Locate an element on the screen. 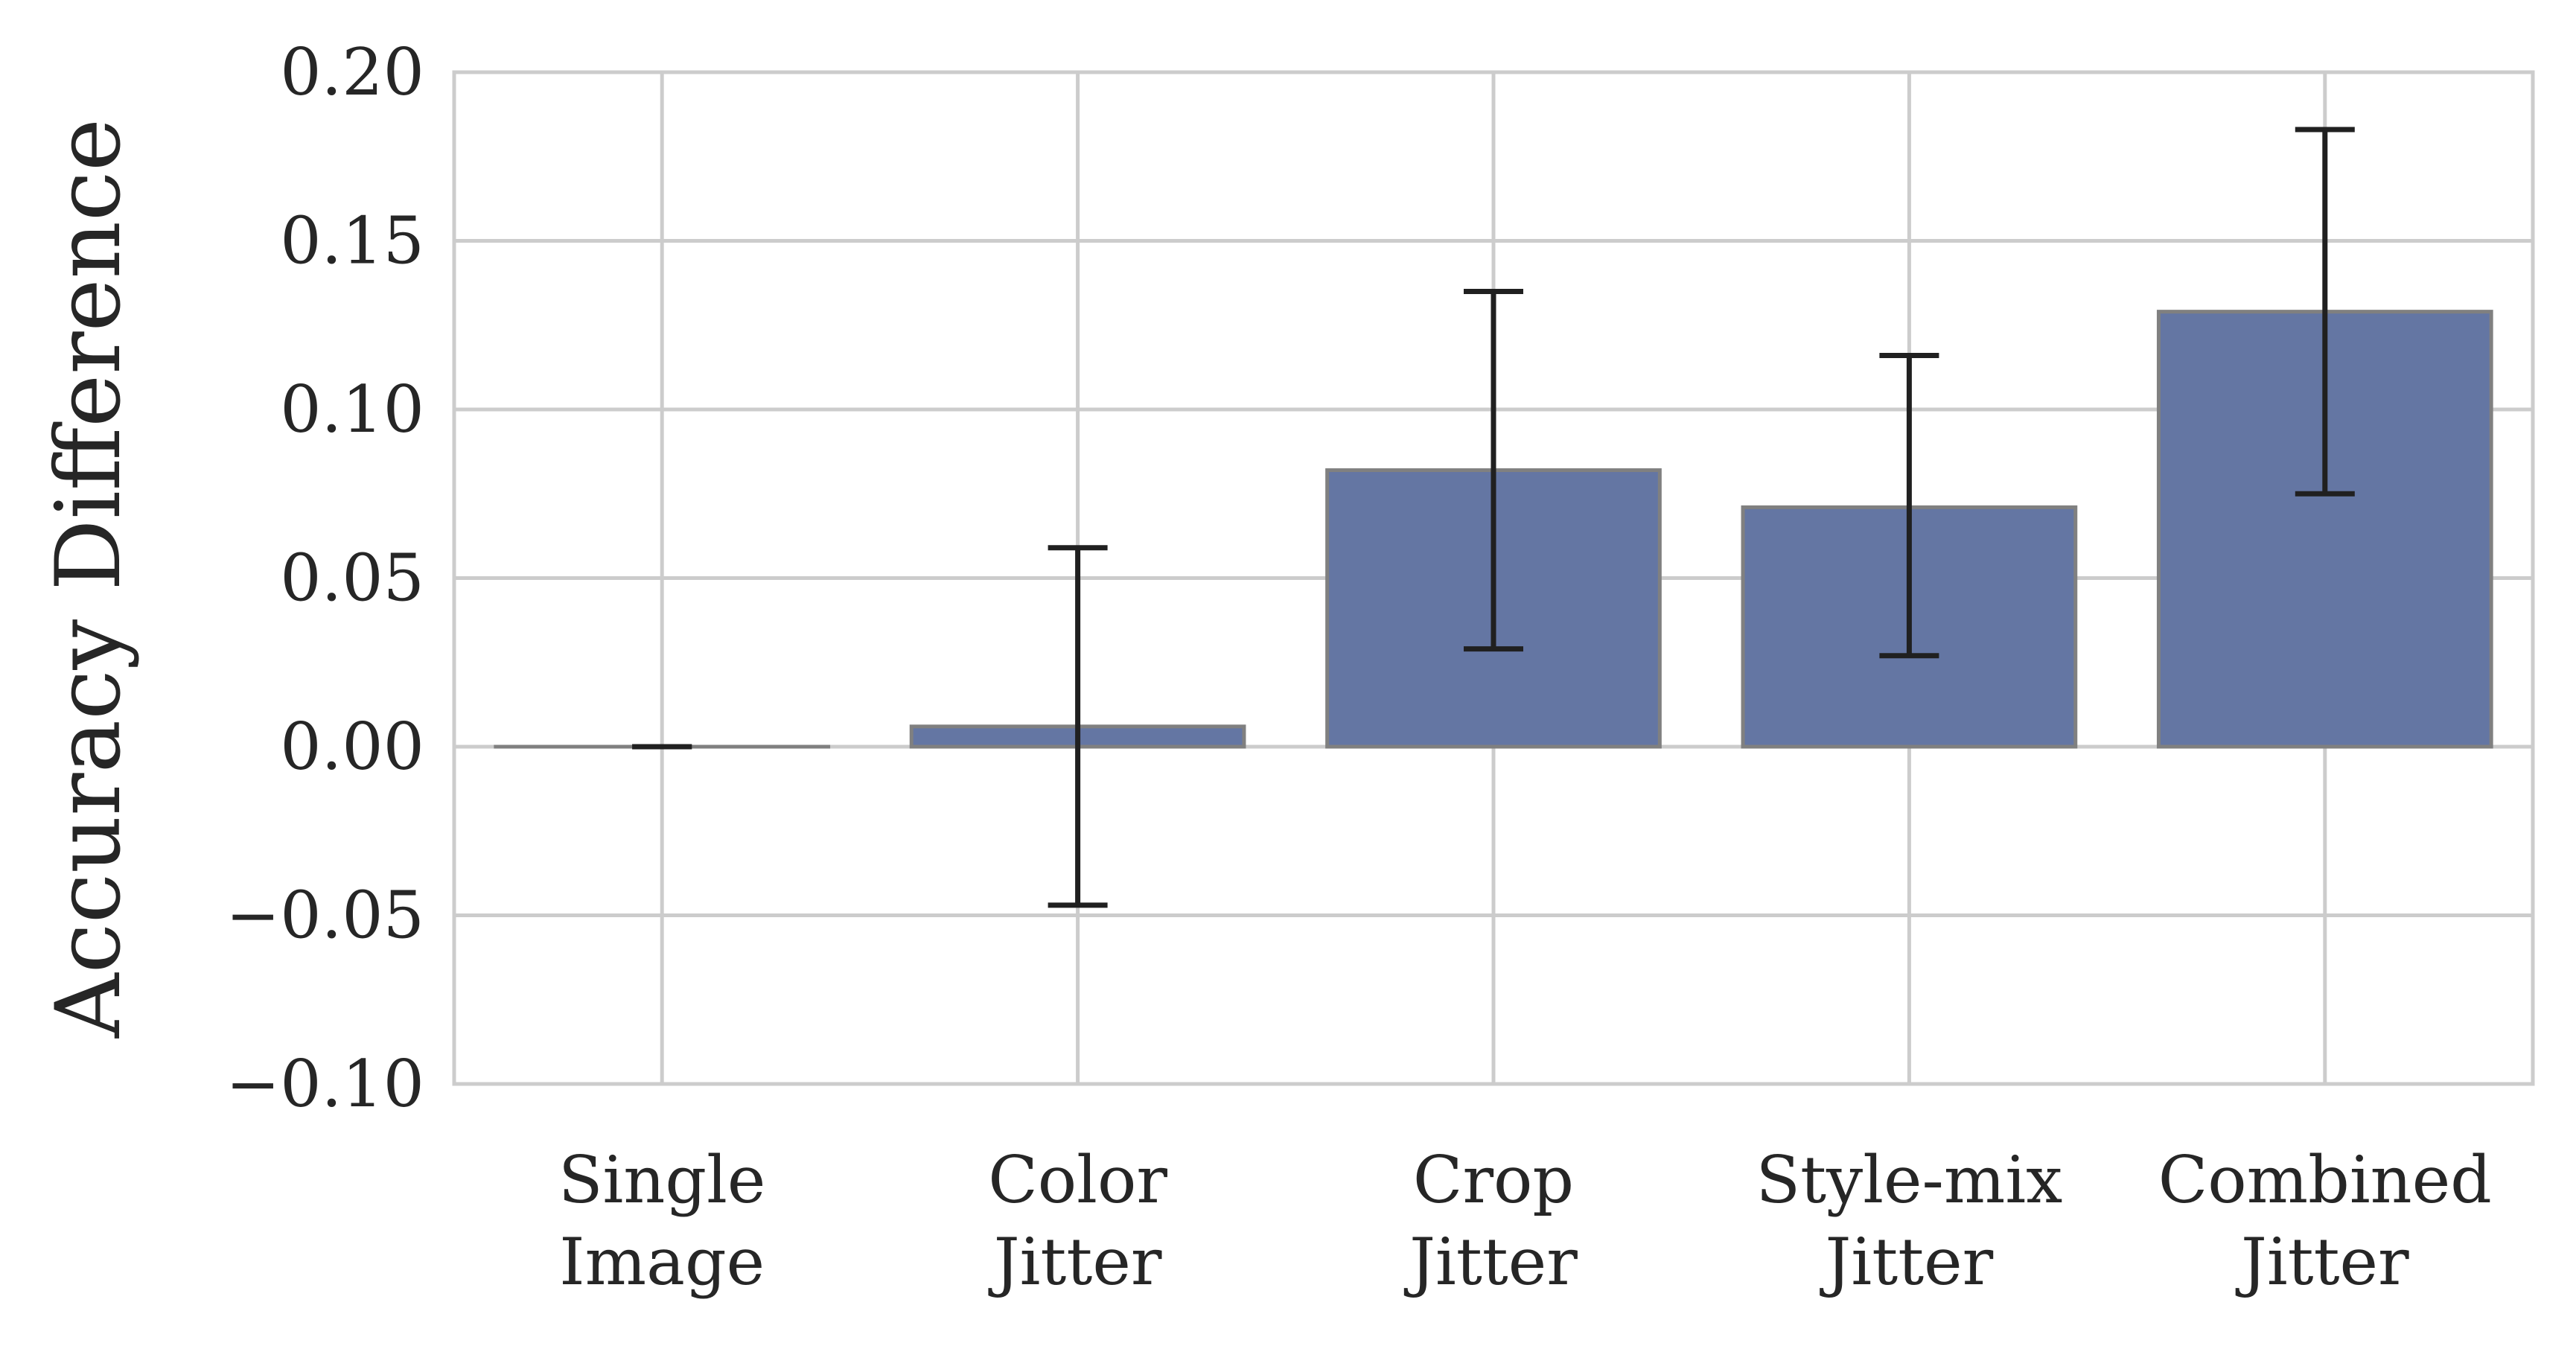 This screenshot has height=1346, width=2576. x-tick-label-line: Image is located at coordinates (662, 1262).